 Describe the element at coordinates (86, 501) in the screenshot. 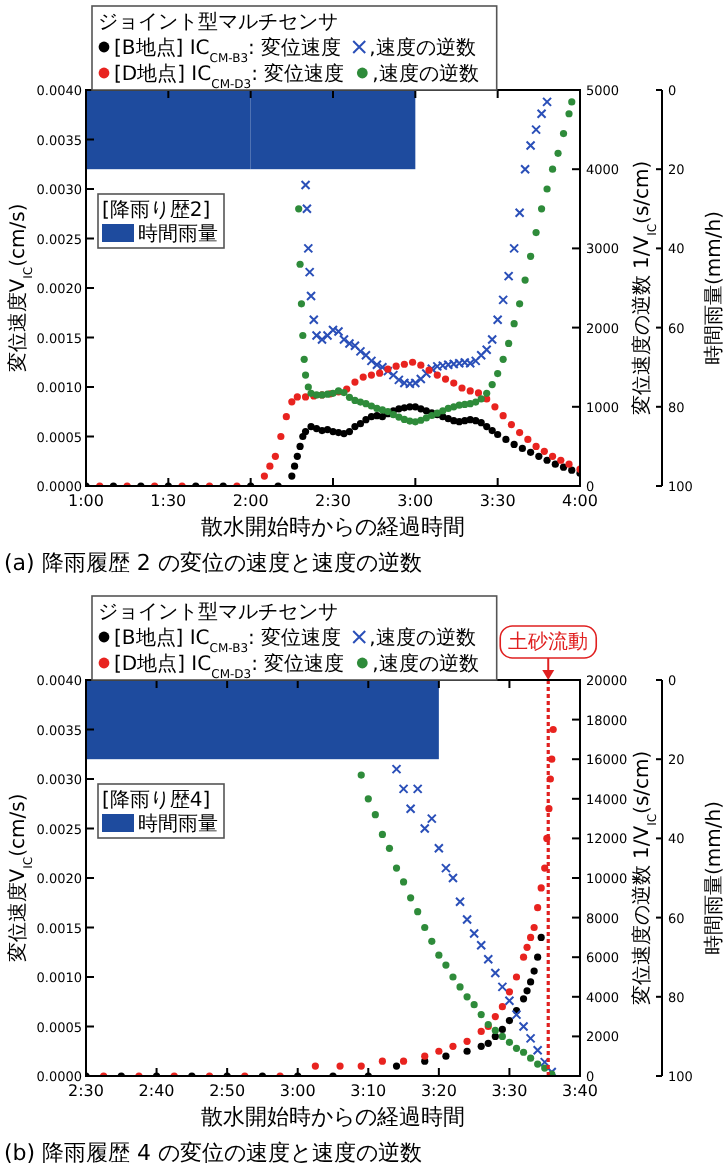

I see `x-tick-label: 1:00` at that location.